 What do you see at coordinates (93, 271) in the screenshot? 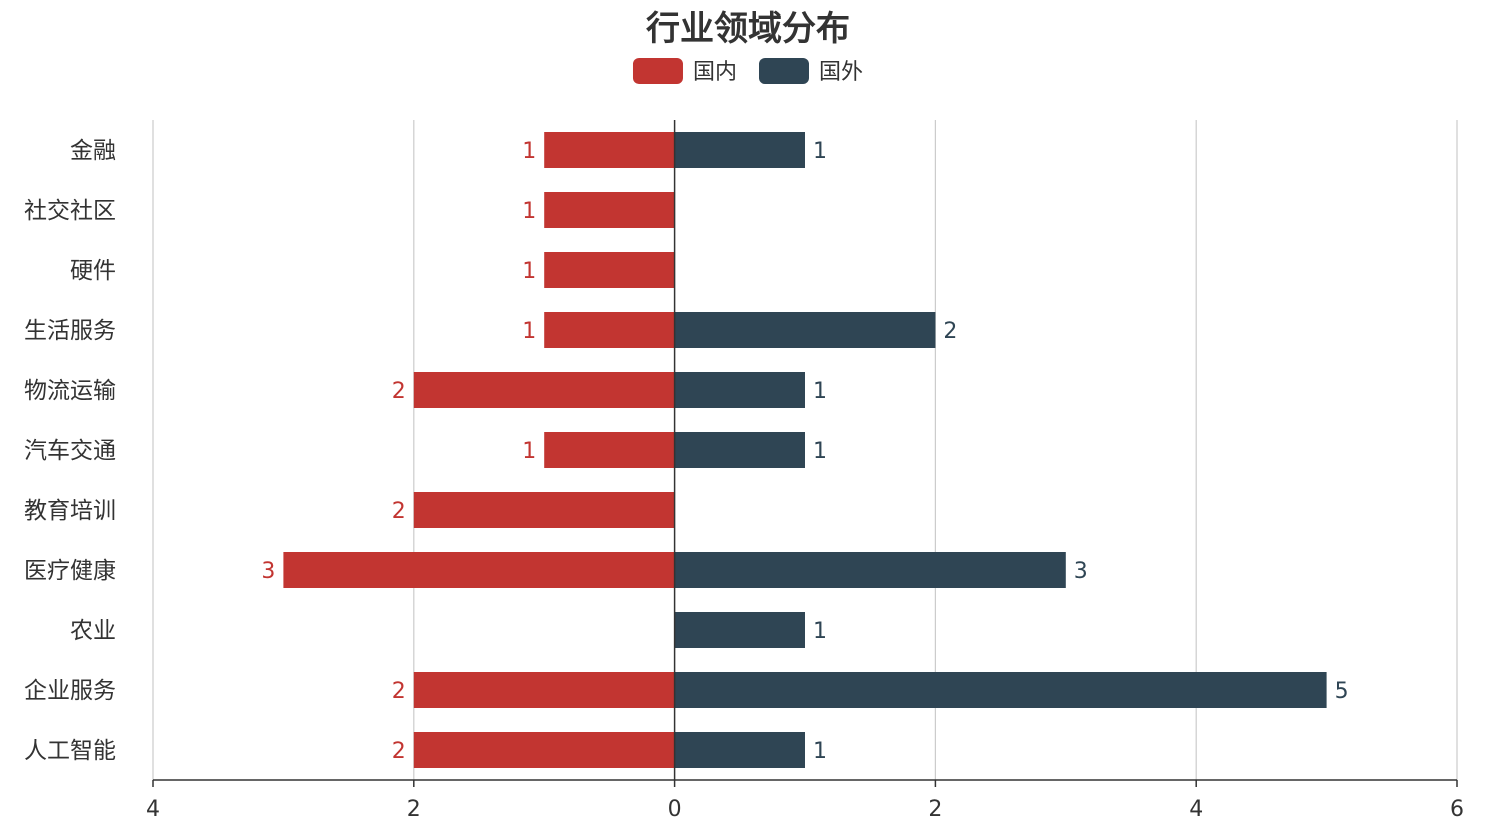
I see `category-label: 硬件` at bounding box center [93, 271].